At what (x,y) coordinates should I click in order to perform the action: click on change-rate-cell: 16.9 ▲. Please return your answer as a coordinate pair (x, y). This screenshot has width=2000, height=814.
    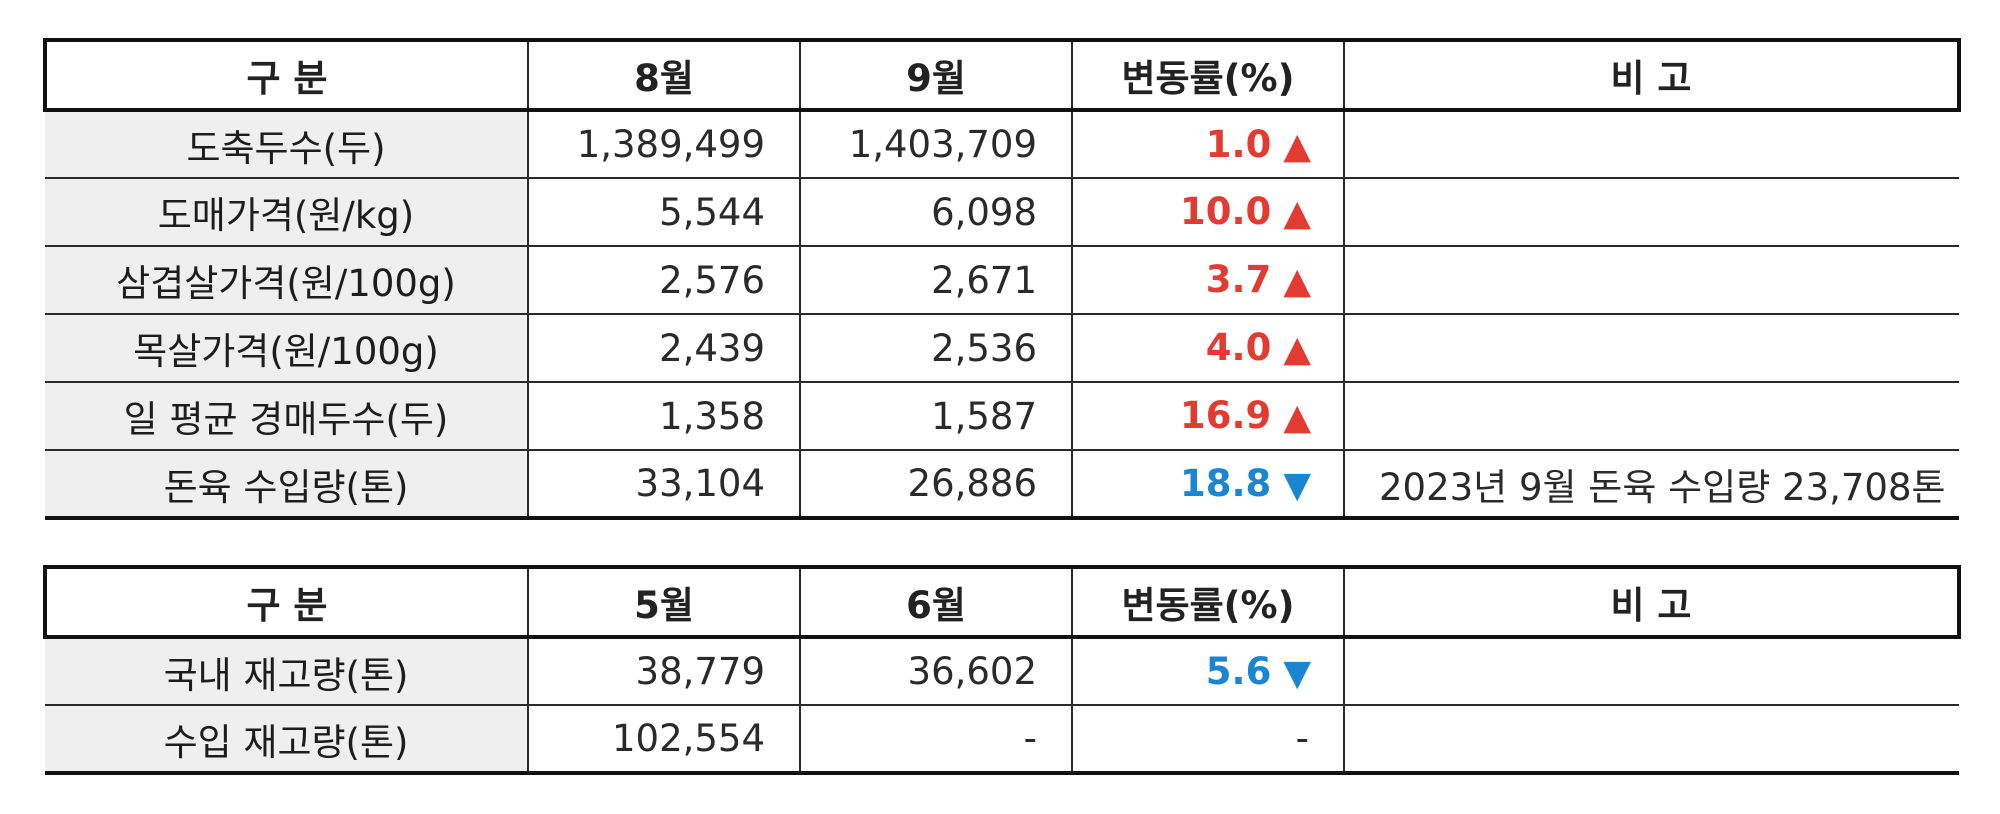
    Looking at the image, I should click on (1208, 416).